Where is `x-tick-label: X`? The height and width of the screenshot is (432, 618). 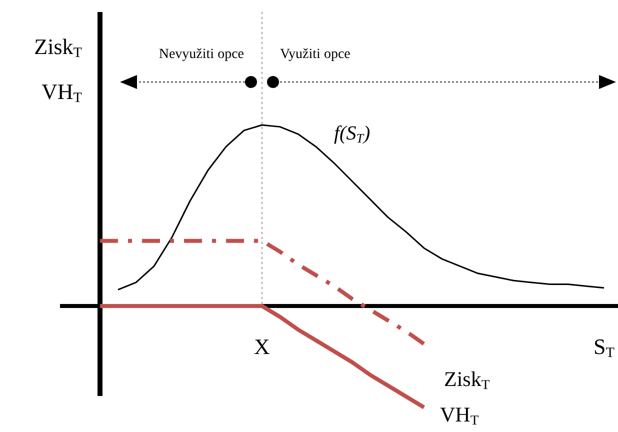 x-tick-label: X is located at coordinates (262, 346).